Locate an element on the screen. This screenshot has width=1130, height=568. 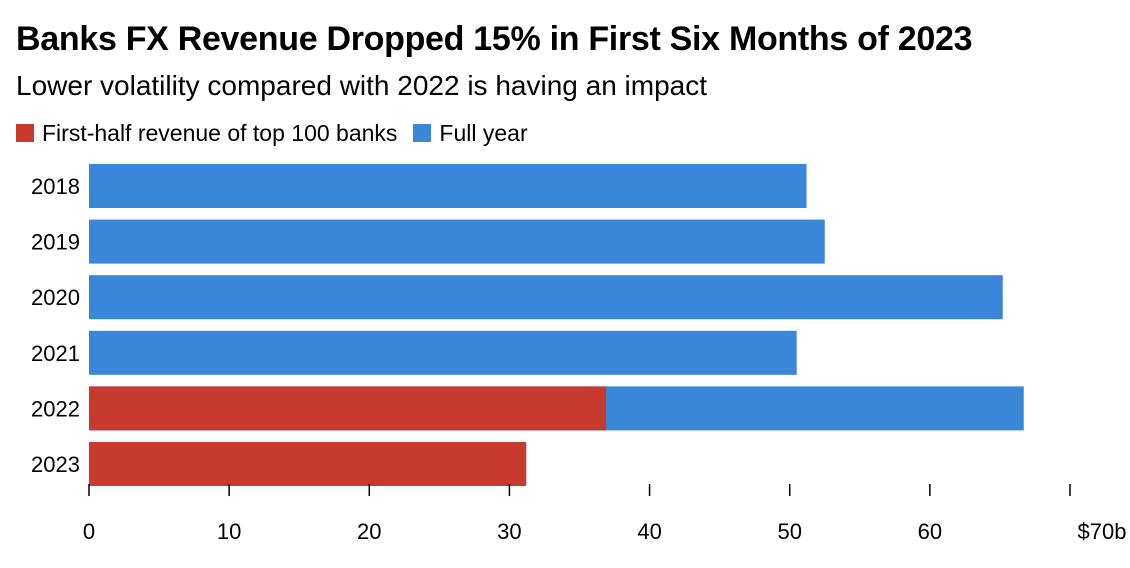
bar-first-half-2023 is located at coordinates (308, 464).